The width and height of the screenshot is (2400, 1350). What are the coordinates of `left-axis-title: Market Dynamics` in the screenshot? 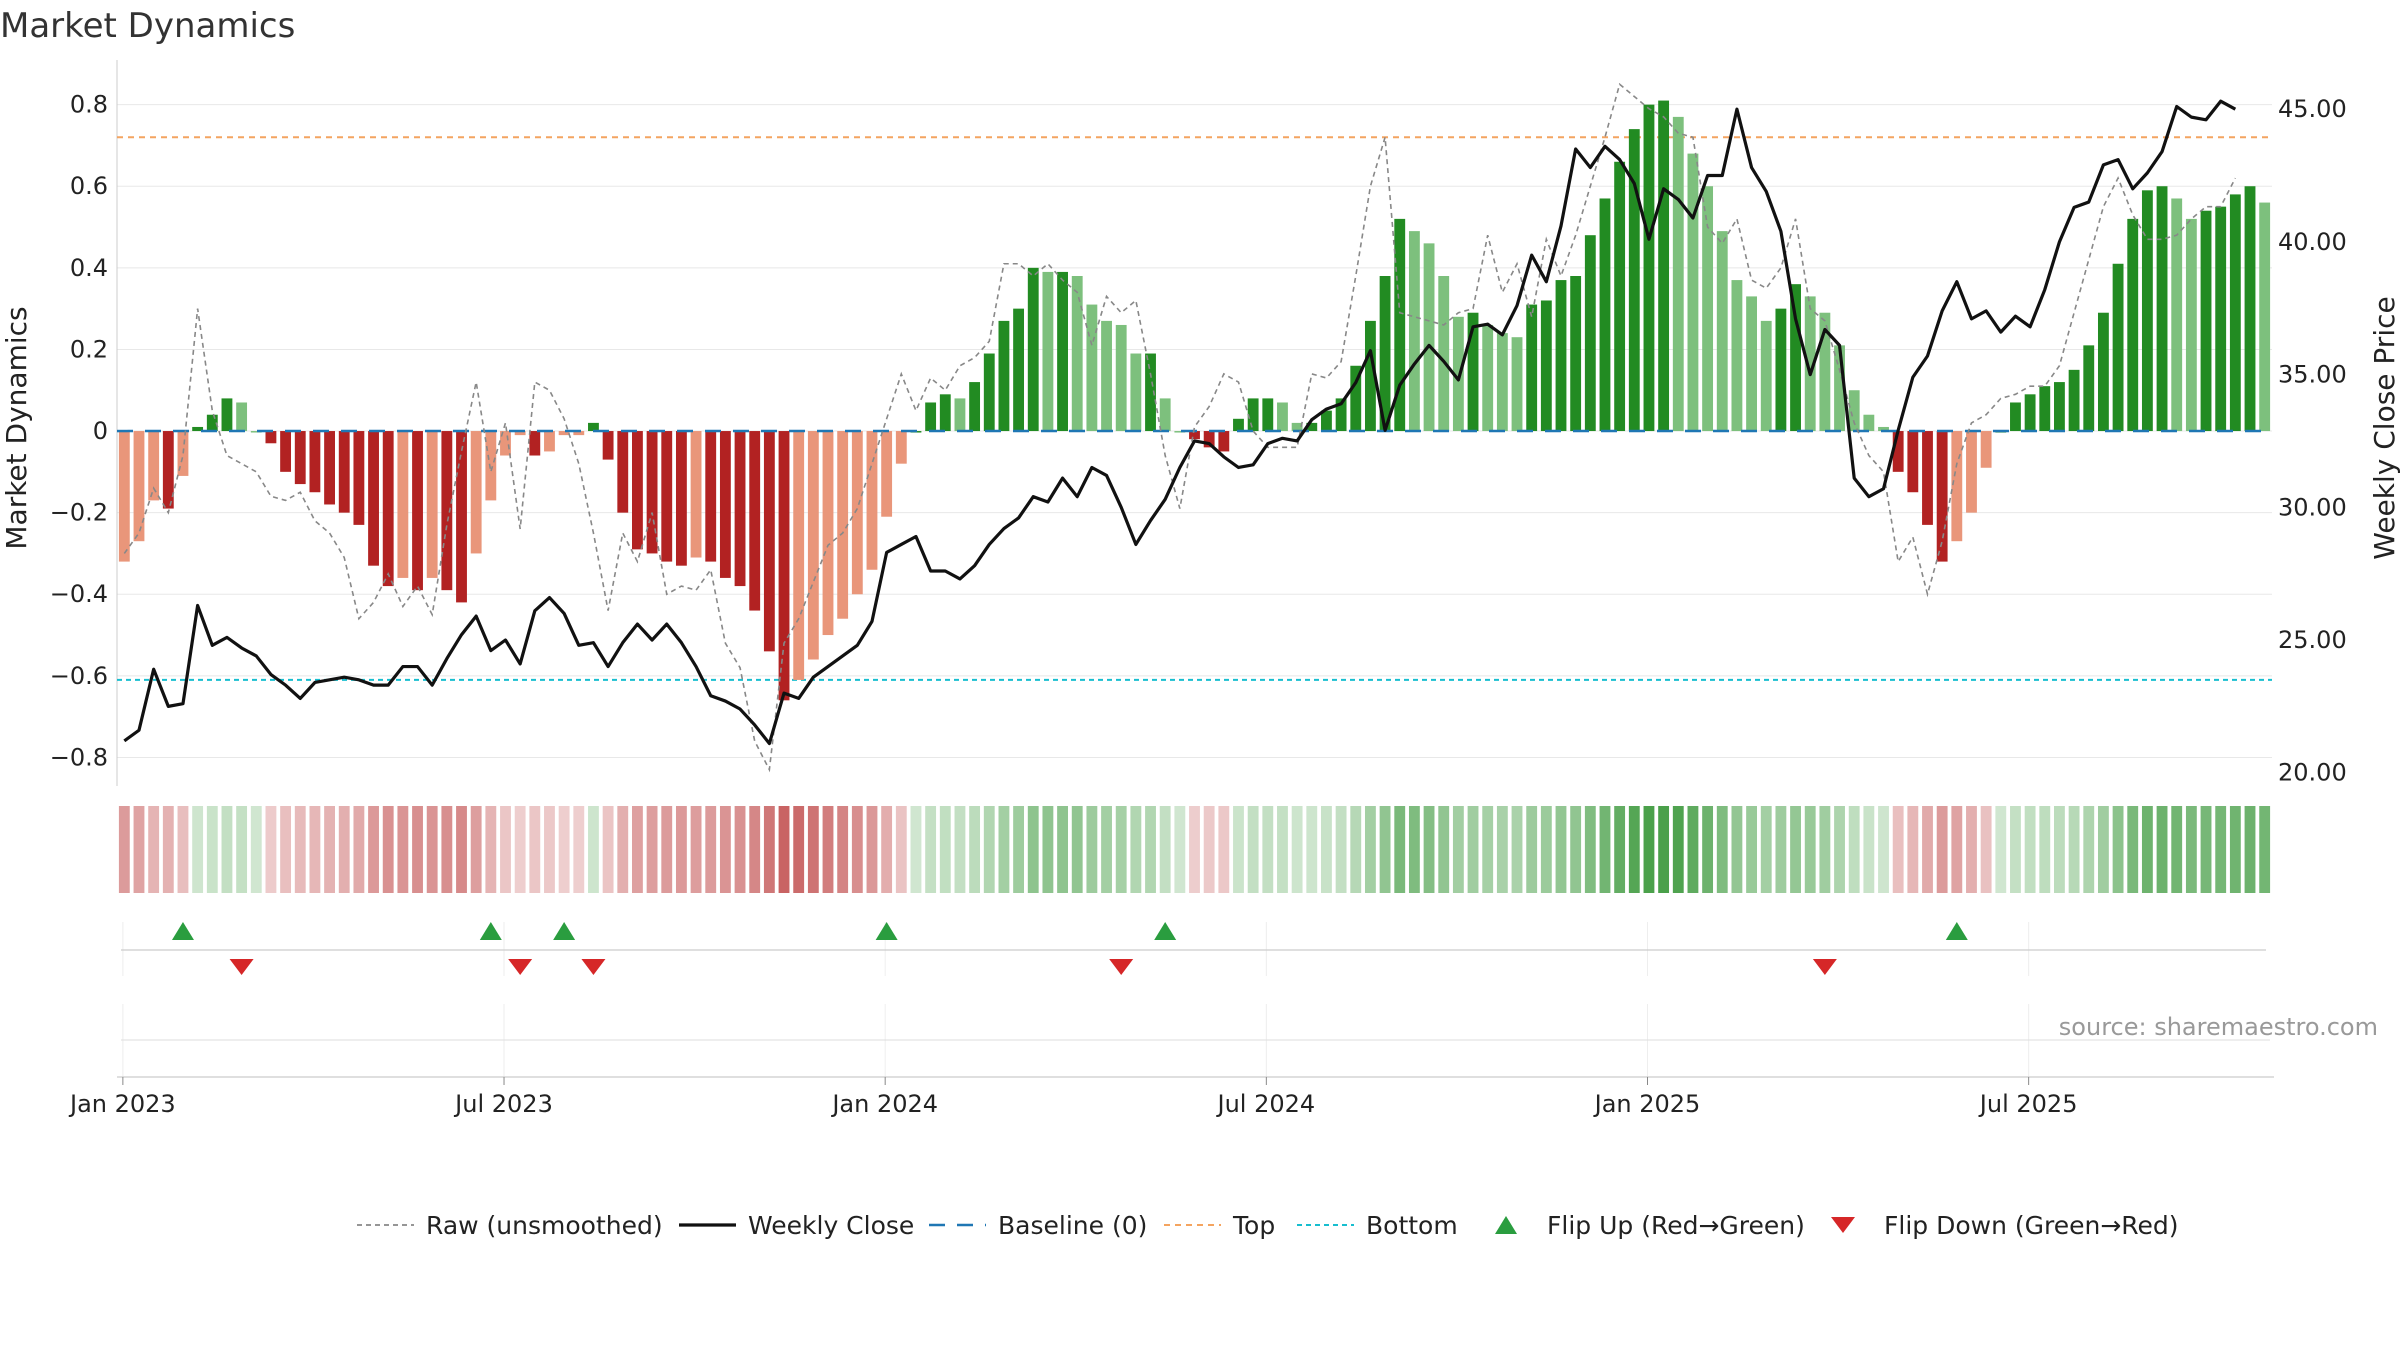 It's located at (16, 427).